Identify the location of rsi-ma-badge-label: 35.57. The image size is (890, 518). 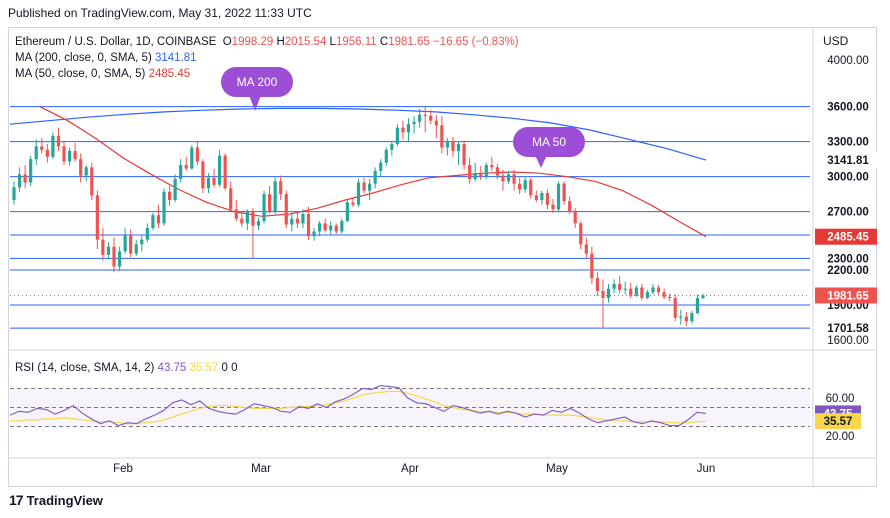
(838, 422).